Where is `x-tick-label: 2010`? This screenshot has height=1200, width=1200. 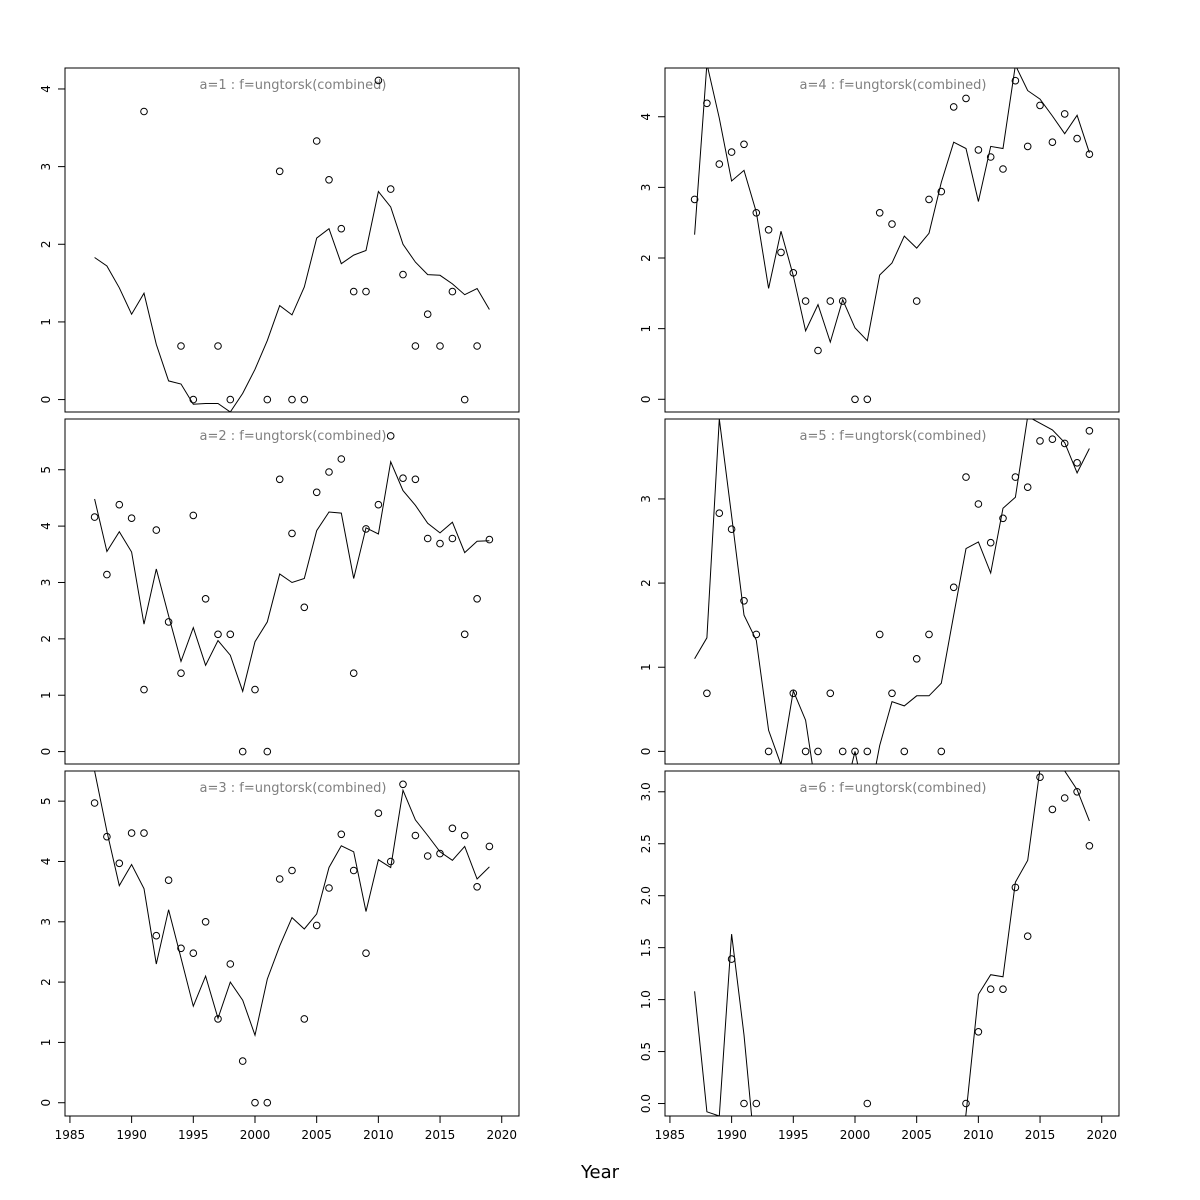 x-tick-label: 2010 is located at coordinates (978, 1135).